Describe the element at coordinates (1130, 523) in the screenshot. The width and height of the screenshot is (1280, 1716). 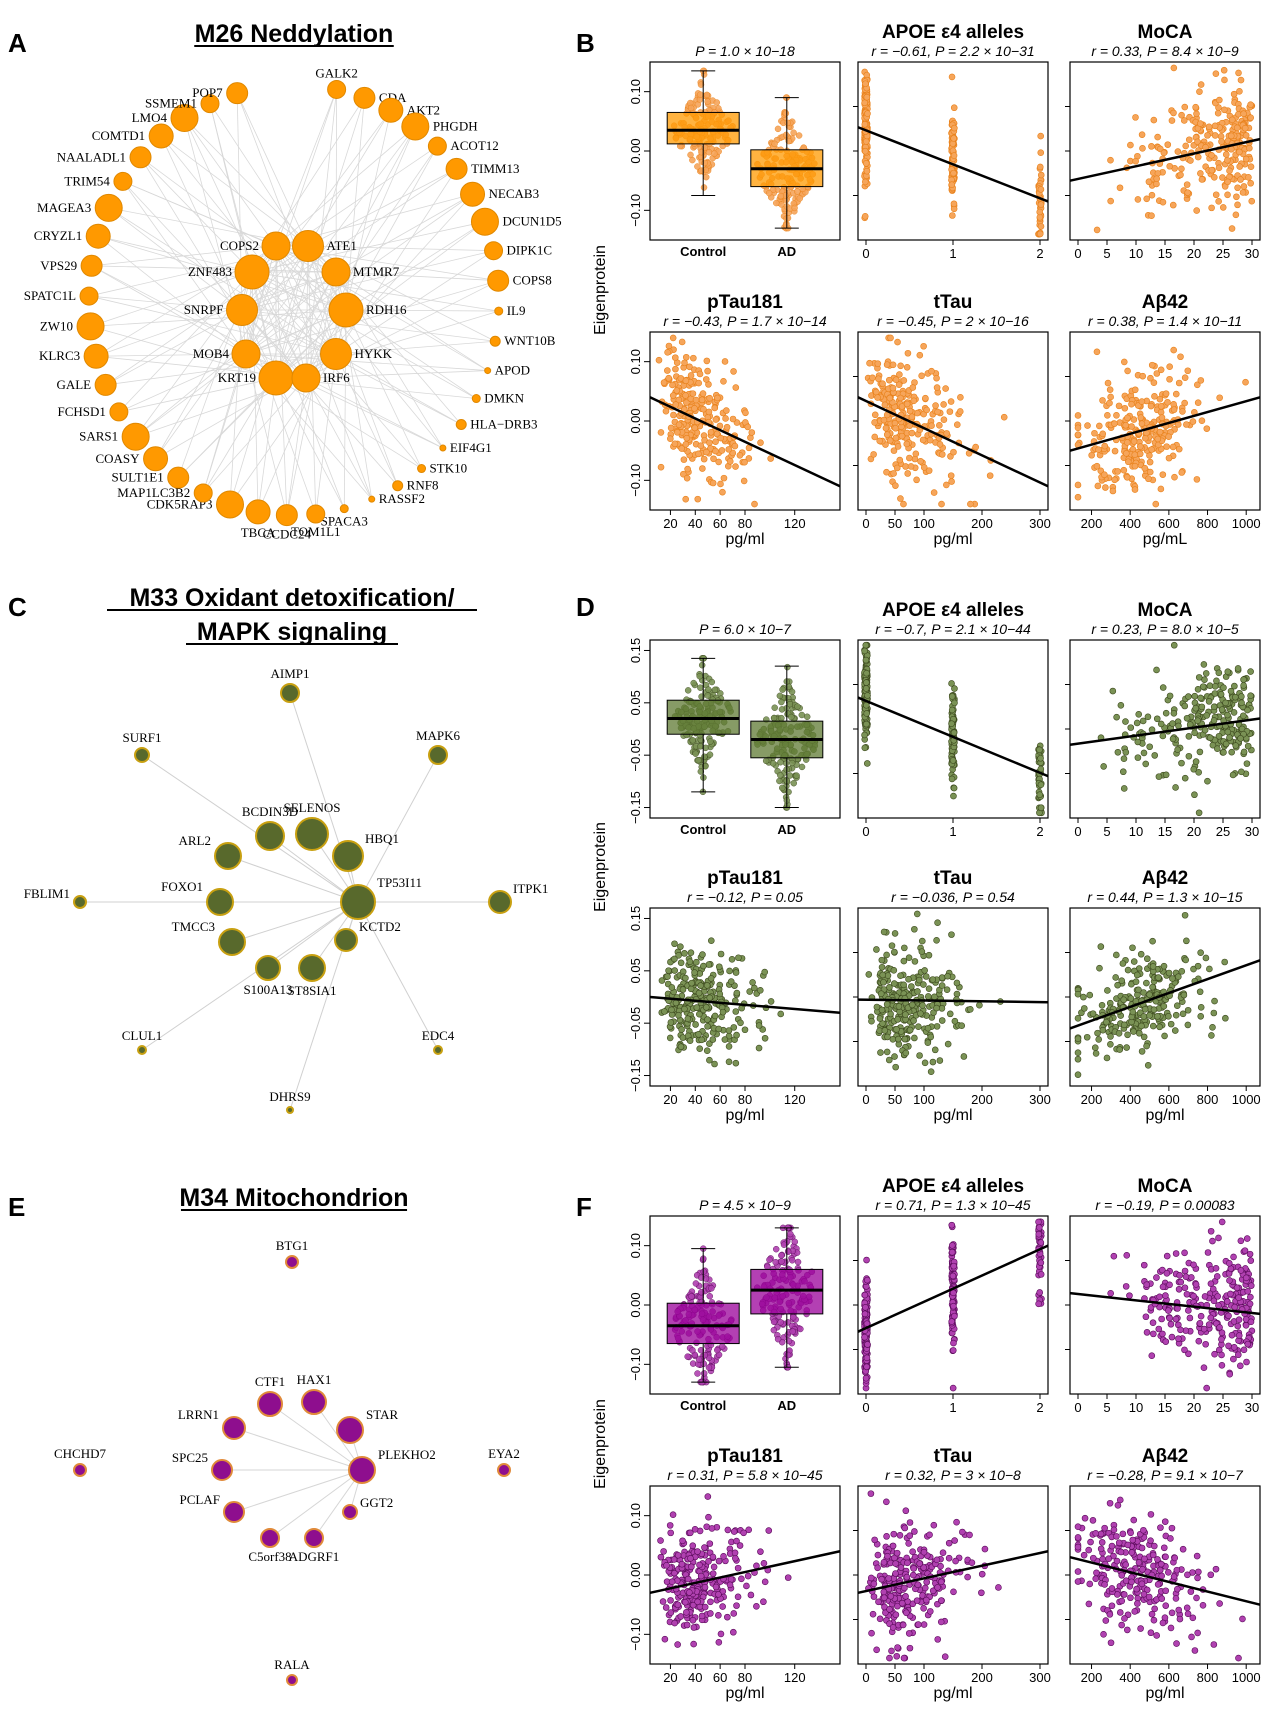
I see `x-tick-label: 400` at that location.